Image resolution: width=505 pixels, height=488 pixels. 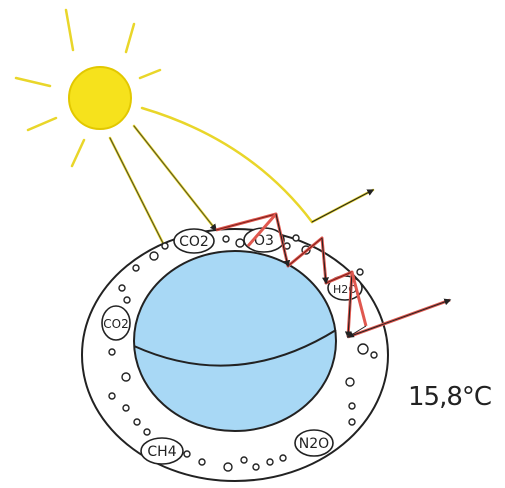 I want to click on co2-left-label: CO2, so click(x=115, y=324).